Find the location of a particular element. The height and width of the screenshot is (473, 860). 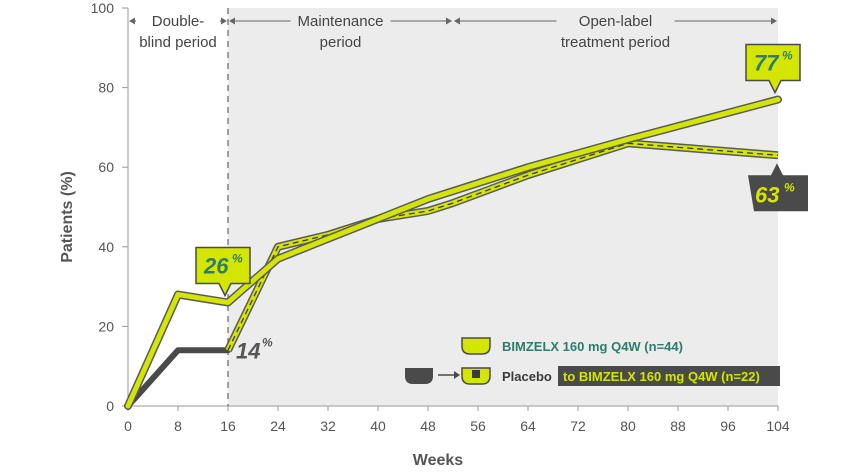

callout-value: 26 is located at coordinates (216, 266).